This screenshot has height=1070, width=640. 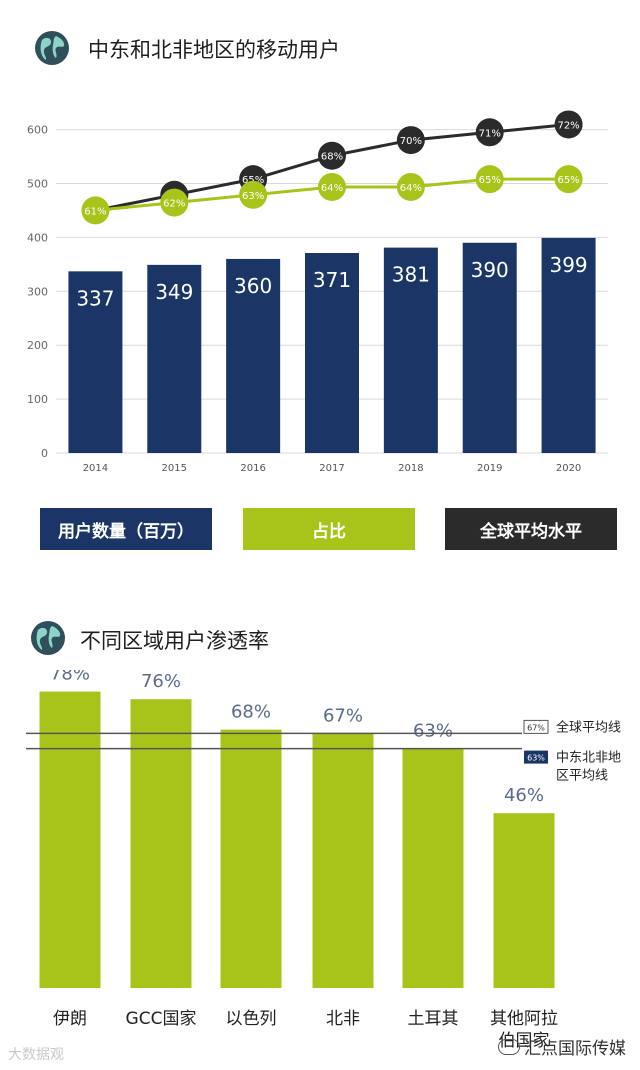 What do you see at coordinates (70, 677) in the screenshot?
I see `bar-value-label: 78%` at bounding box center [70, 677].